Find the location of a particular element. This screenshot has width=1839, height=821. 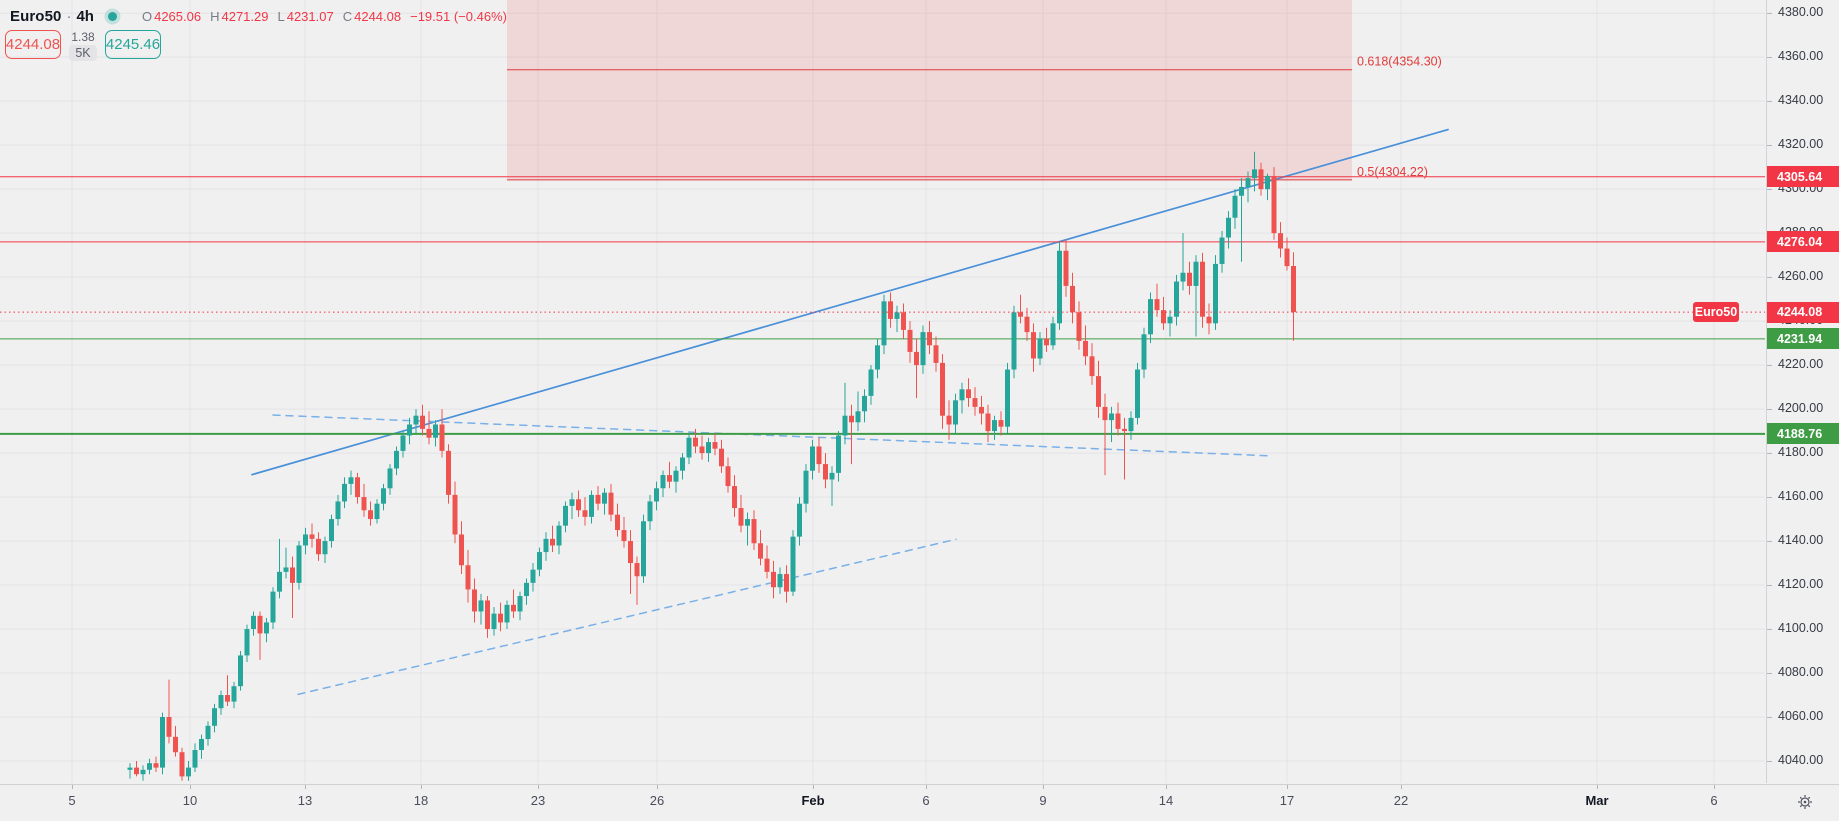

price-tick-label: 4200.00 is located at coordinates (1801, 408).